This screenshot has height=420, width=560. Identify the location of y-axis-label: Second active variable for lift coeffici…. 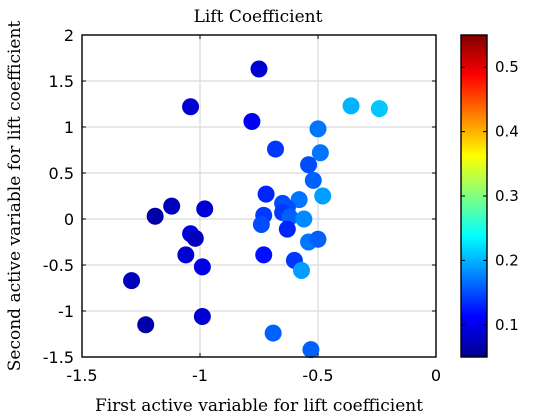
(15, 196).